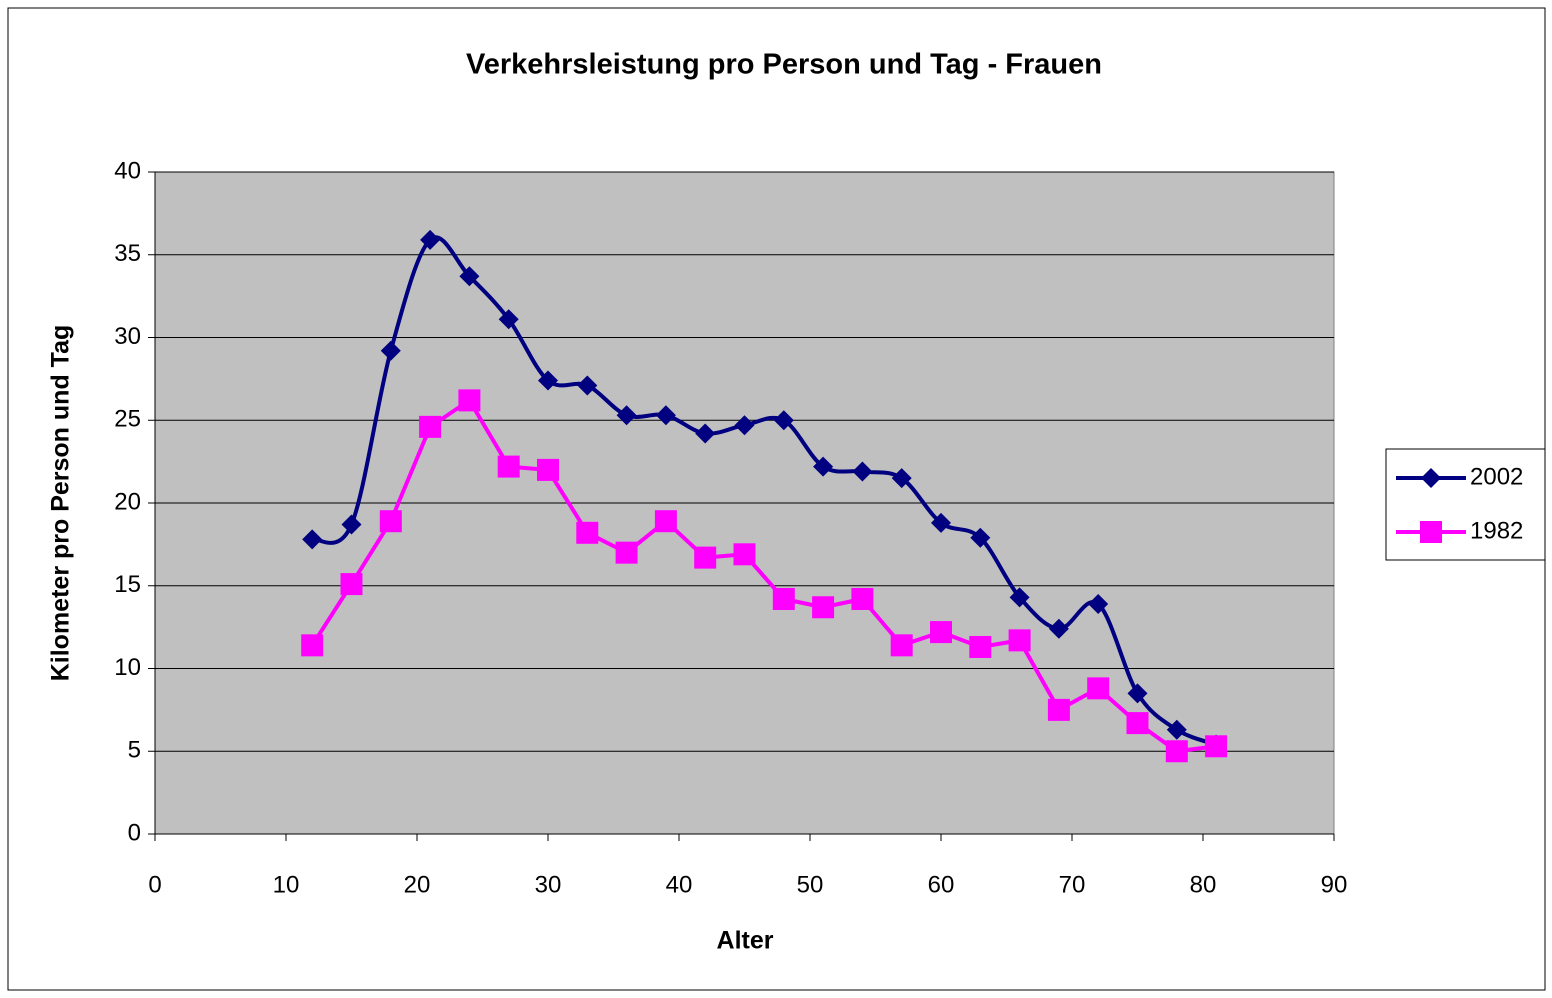  What do you see at coordinates (745, 941) in the screenshot?
I see `x-axis-label: Alter` at bounding box center [745, 941].